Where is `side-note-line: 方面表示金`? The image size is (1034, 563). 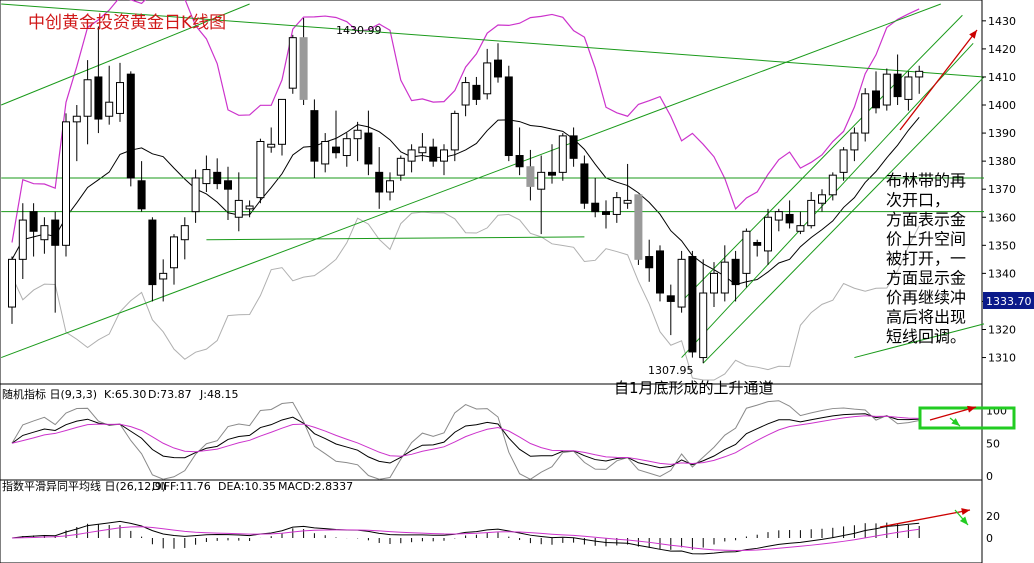 side-note-line: 方面表示金 is located at coordinates (926, 219).